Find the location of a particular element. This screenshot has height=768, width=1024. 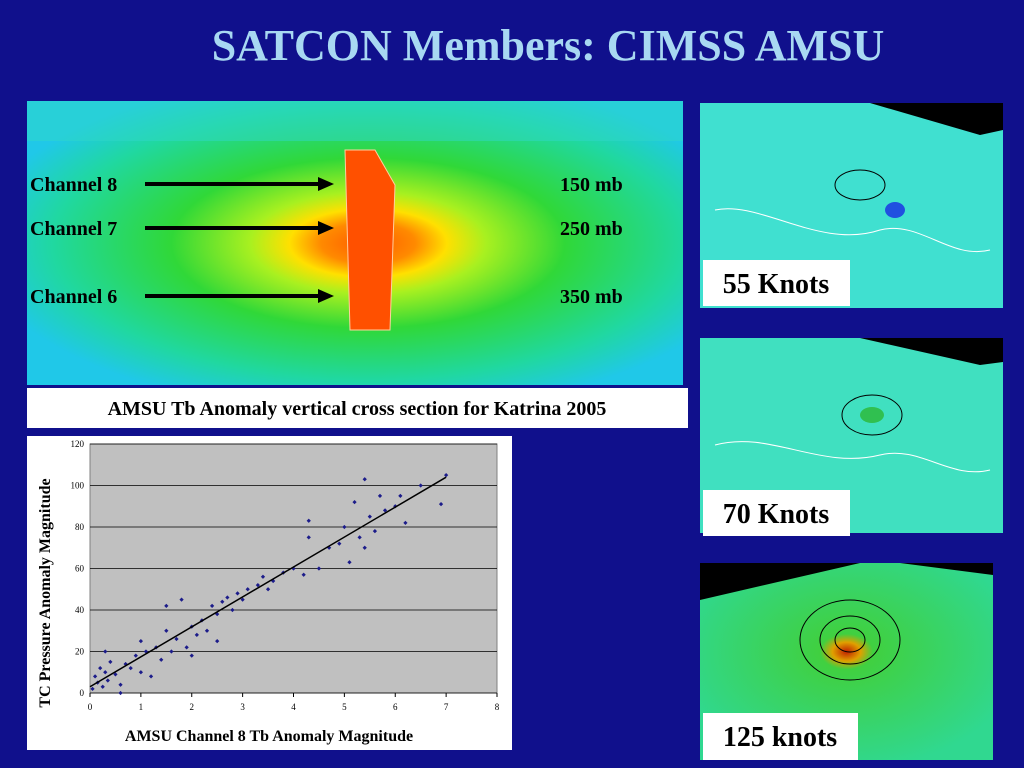

map-label: 70 Knots is located at coordinates (776, 514).